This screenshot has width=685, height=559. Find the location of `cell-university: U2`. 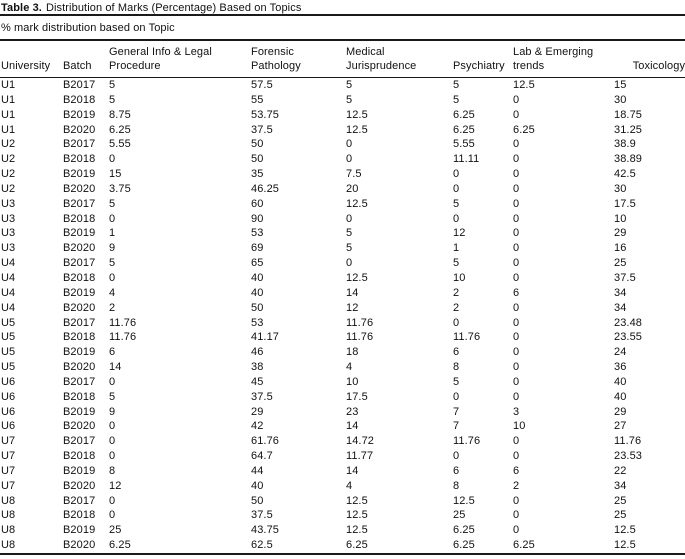

cell-university: U2 is located at coordinates (8, 159).